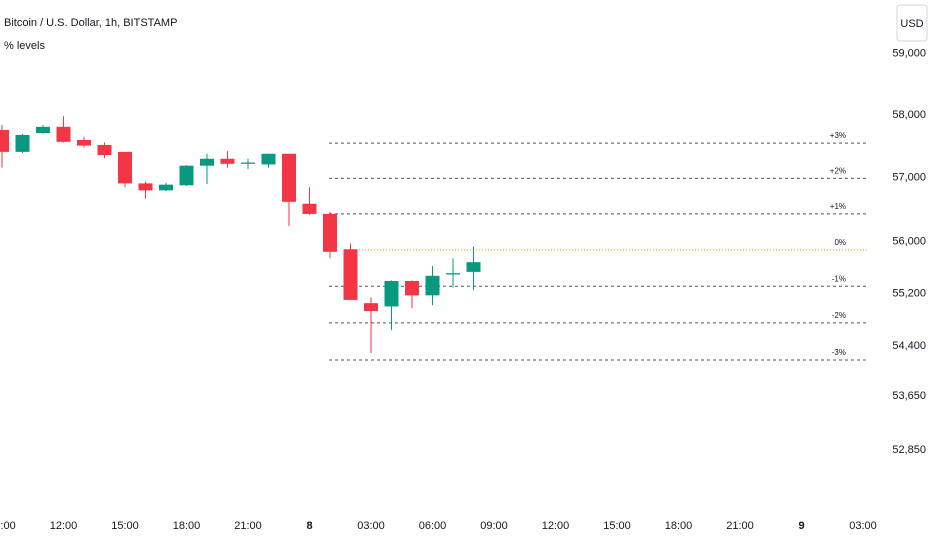 The width and height of the screenshot is (932, 555). What do you see at coordinates (909, 53) in the screenshot?
I see `y-tick-label: 59,000` at bounding box center [909, 53].